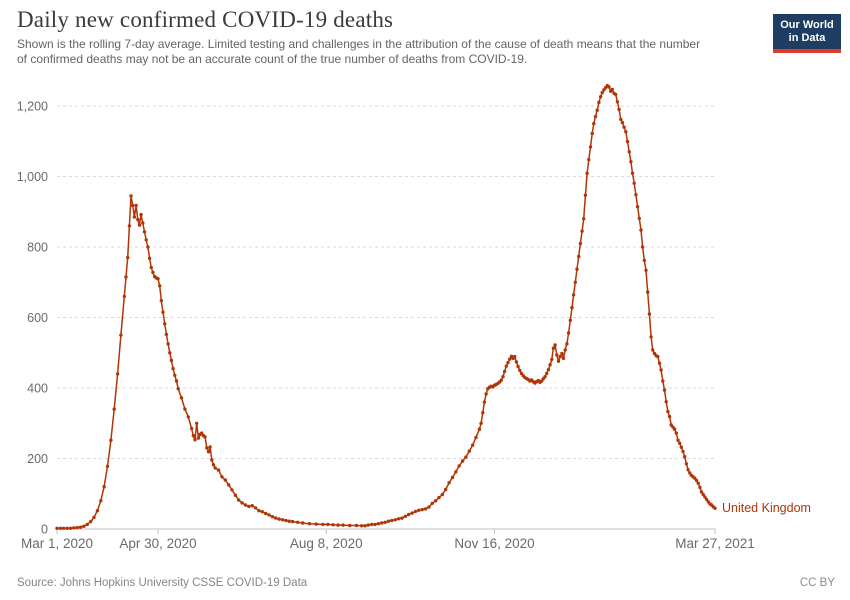 The image size is (850, 600). What do you see at coordinates (807, 33) in the screenshot?
I see `owid-logo: Our World in Data` at bounding box center [807, 33].